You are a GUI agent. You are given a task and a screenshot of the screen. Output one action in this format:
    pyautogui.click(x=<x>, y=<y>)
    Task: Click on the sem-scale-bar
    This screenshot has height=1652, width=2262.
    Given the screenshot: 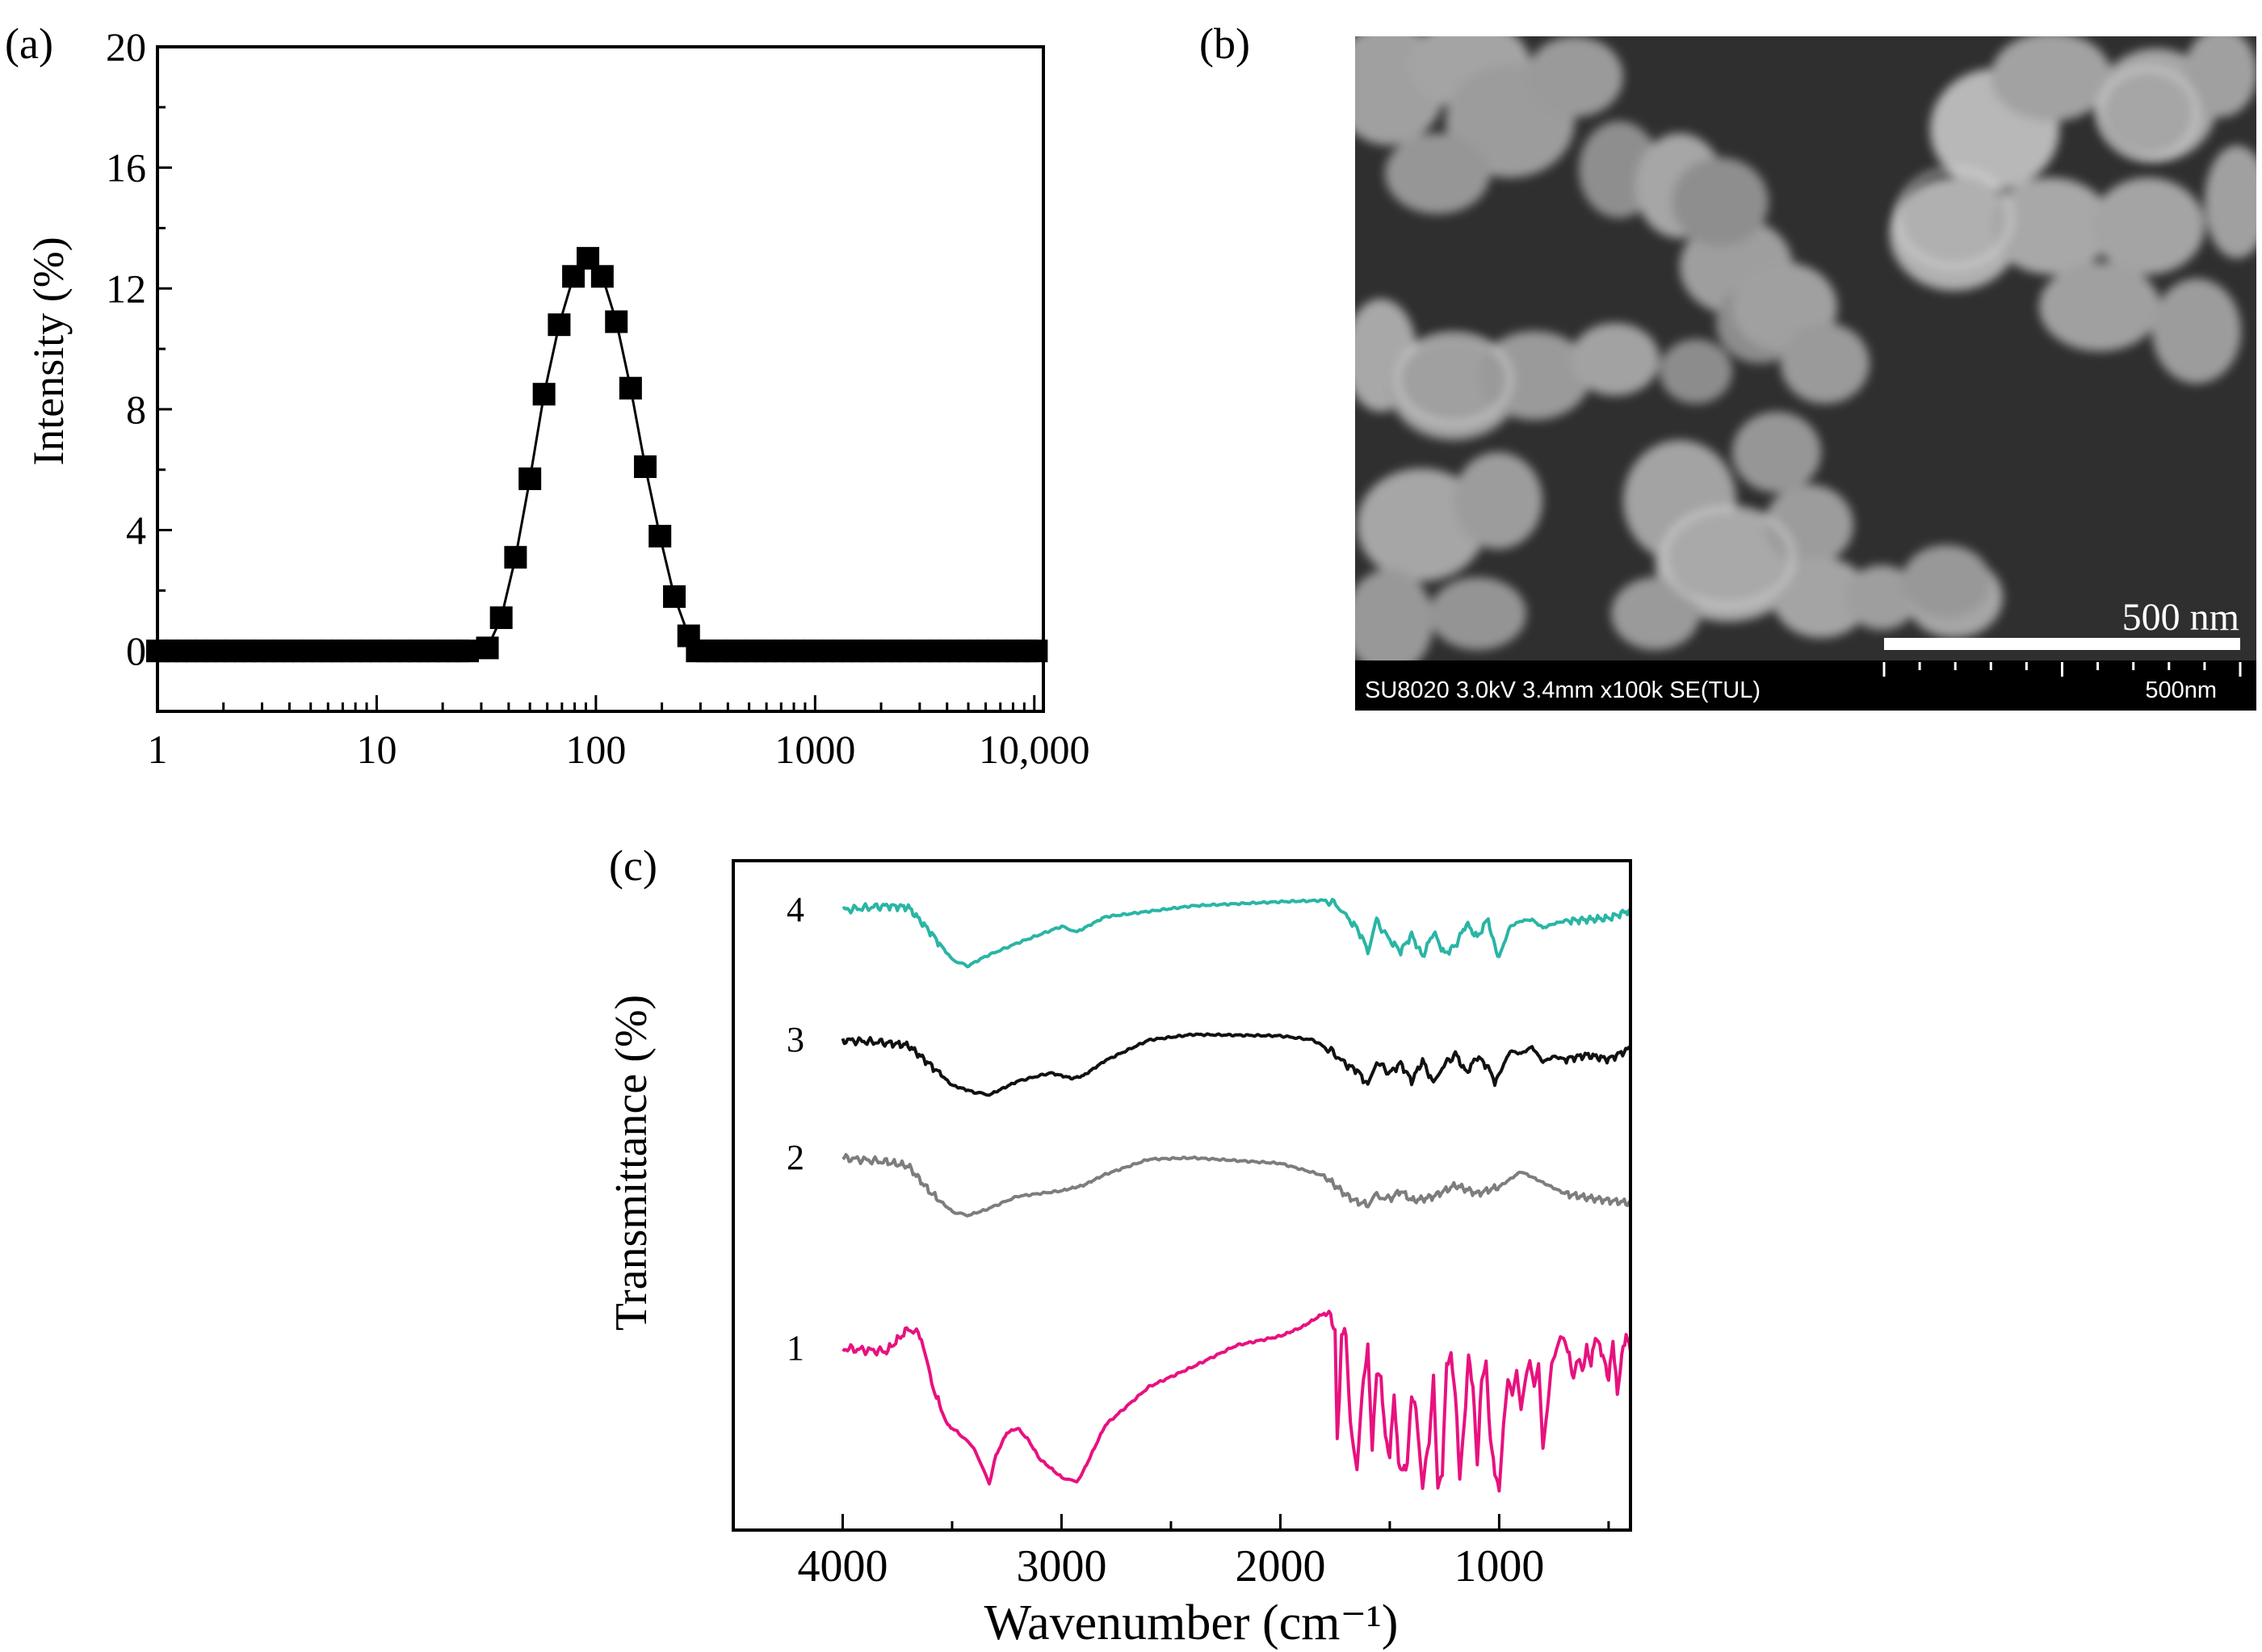 What is the action you would take?
    pyautogui.click(x=2062, y=644)
    